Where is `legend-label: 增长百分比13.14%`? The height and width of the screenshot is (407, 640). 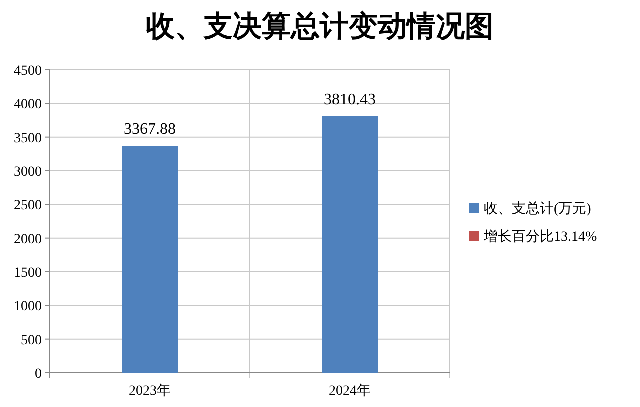
legend-label: 增长百分比13.14% is located at coordinates (540, 237).